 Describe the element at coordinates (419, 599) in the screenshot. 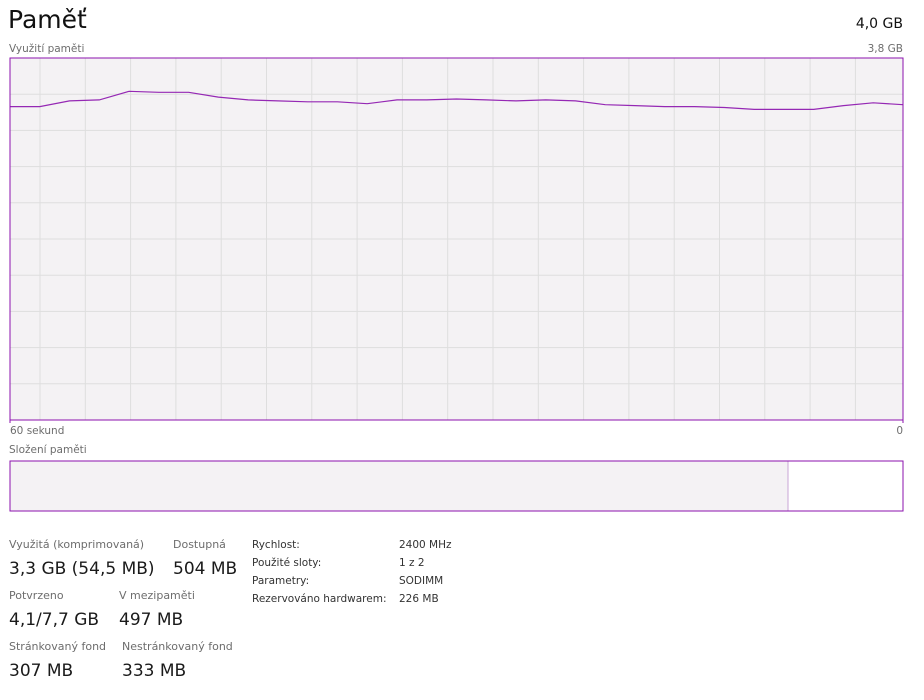

I see `detail-value: 226 MB` at that location.